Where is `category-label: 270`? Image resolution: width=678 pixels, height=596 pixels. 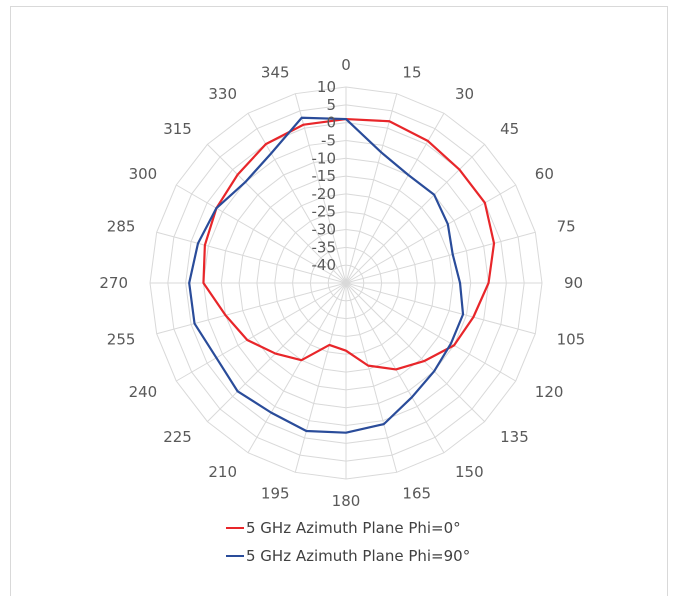
category-label: 270 is located at coordinates (113, 283).